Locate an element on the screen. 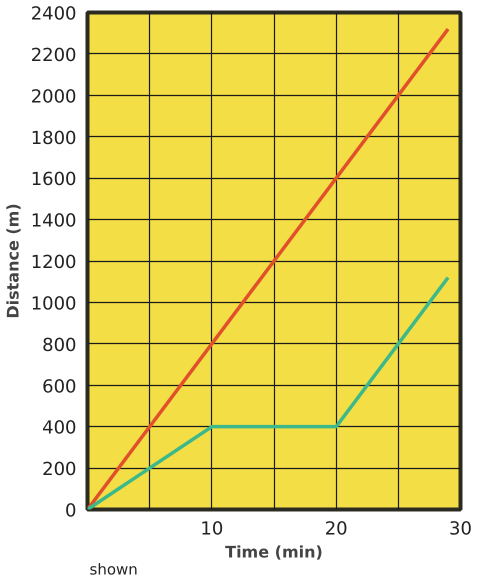  y-tick-label: 200 is located at coordinates (59, 469).